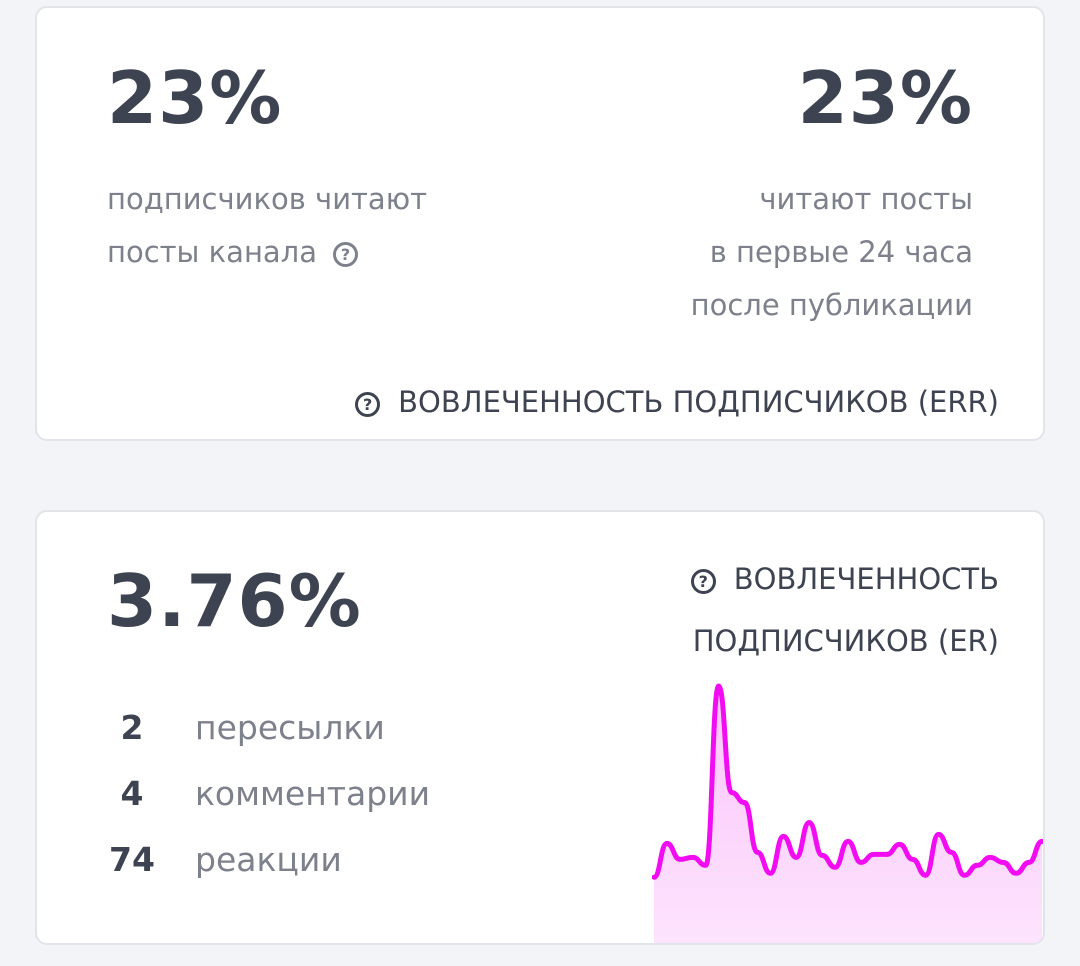 The image size is (1080, 966). I want to click on er-title-line: ПОДПИСЧИКОВ (ER), so click(845, 641).